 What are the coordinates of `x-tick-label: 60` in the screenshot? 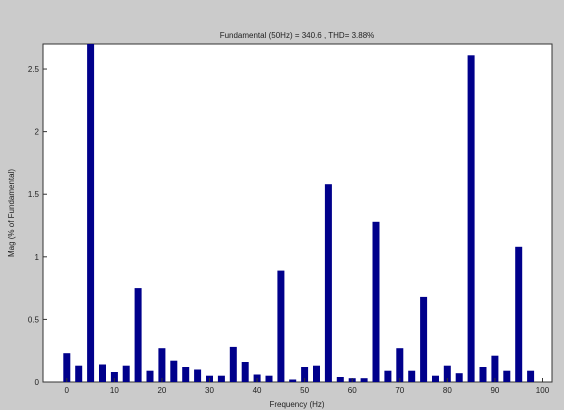 It's located at (352, 390).